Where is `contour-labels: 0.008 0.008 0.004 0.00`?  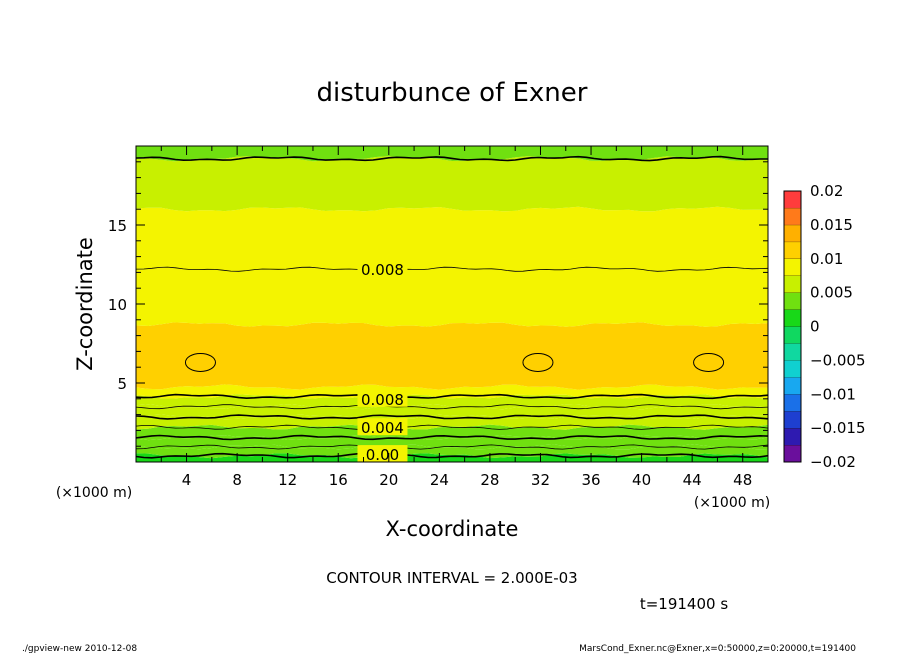
contour-labels: 0.008 0.008 0.004 0.00 is located at coordinates (382, 362).